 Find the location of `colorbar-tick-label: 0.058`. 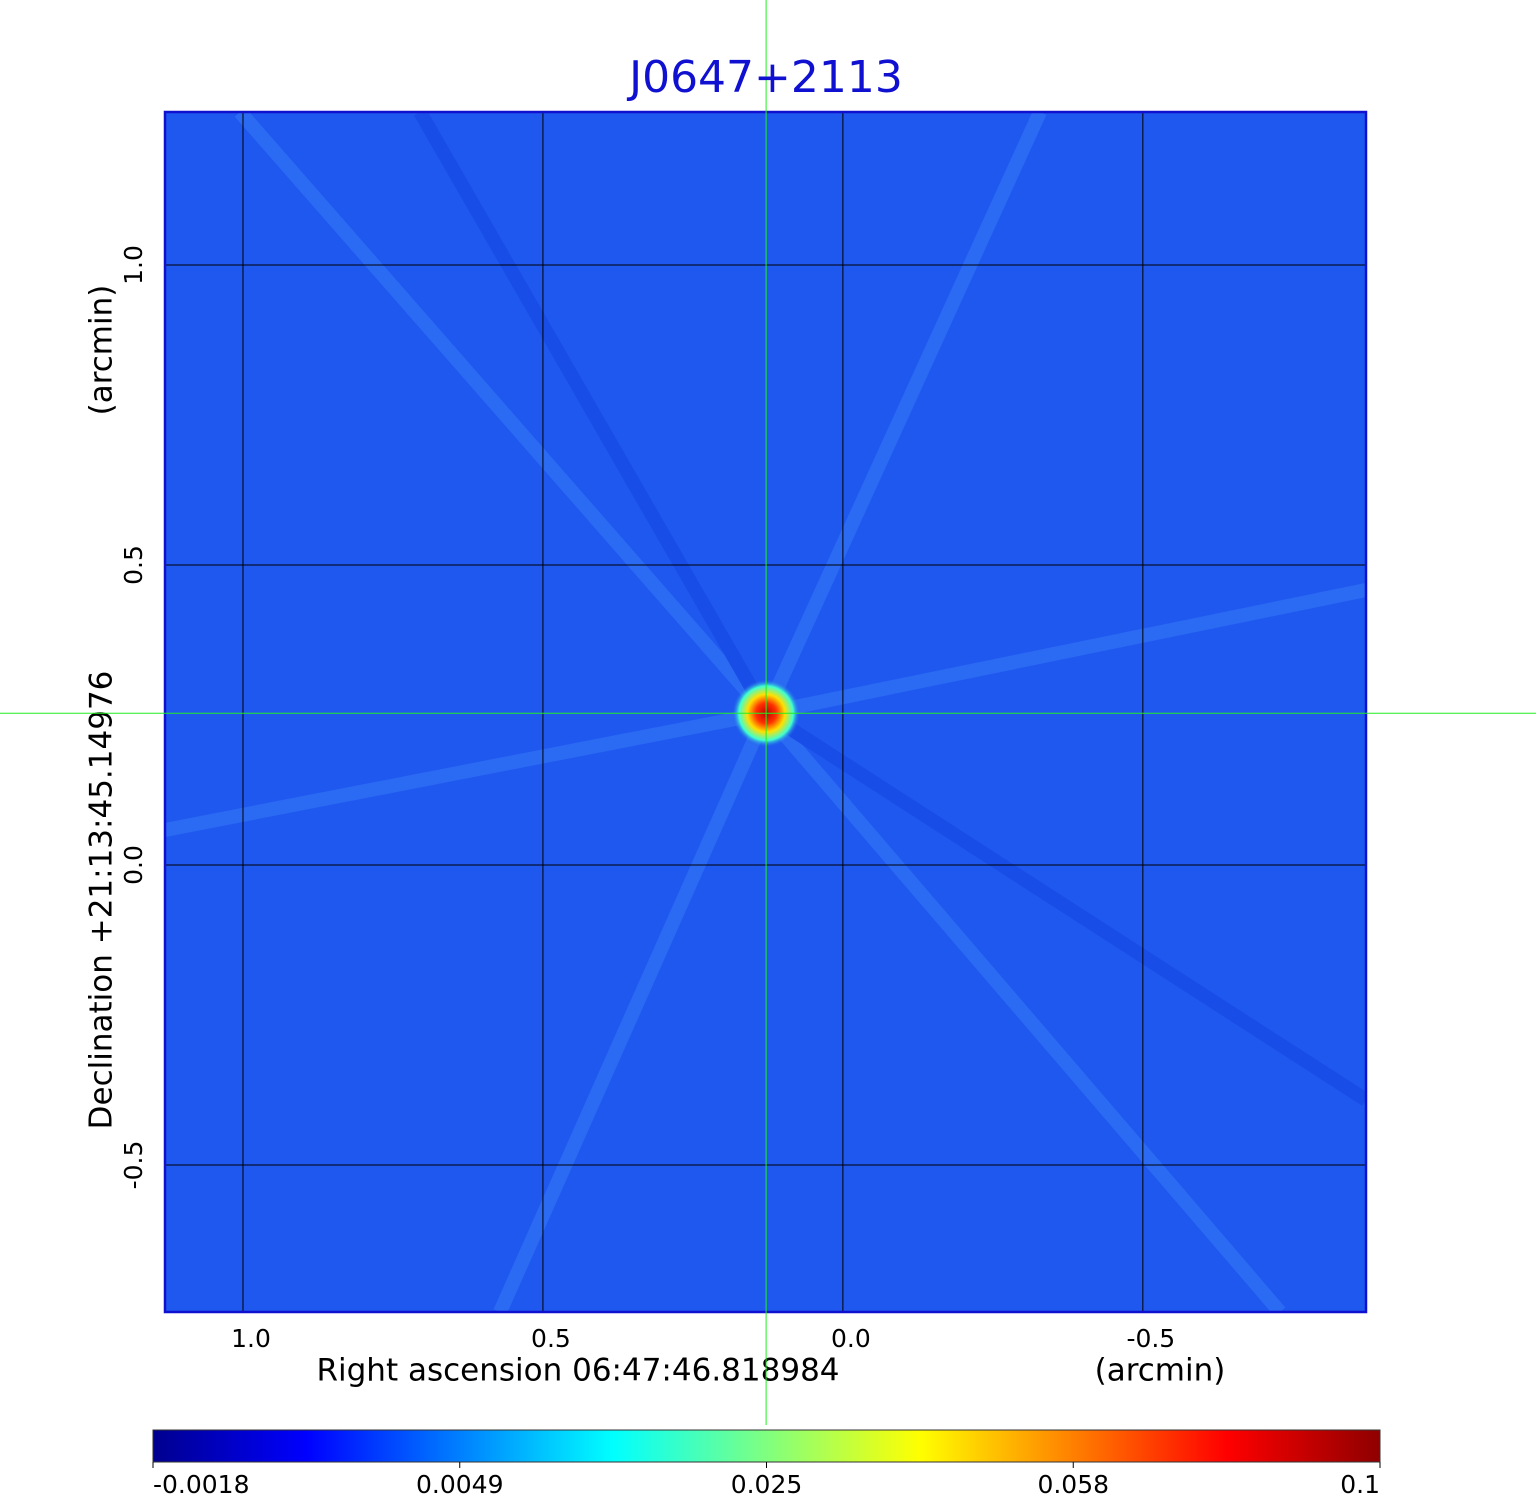

colorbar-tick-label: 0.058 is located at coordinates (1073, 1484).